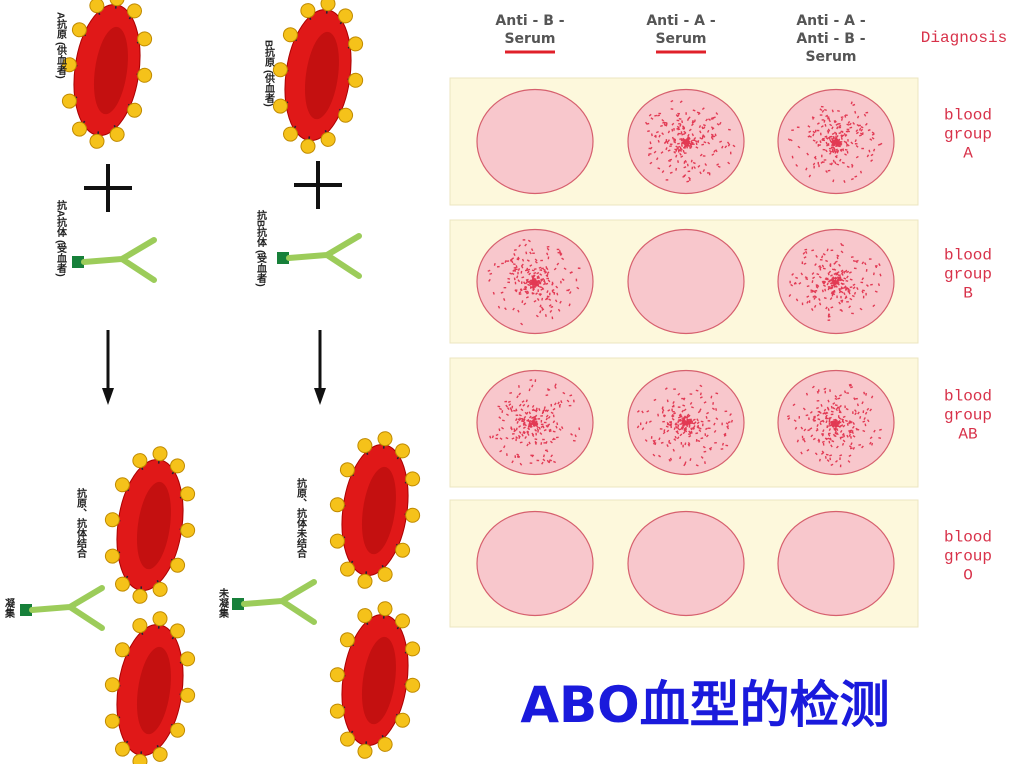 This screenshot has width=1014, height=764. I want to click on row-label: AB, so click(967, 435).